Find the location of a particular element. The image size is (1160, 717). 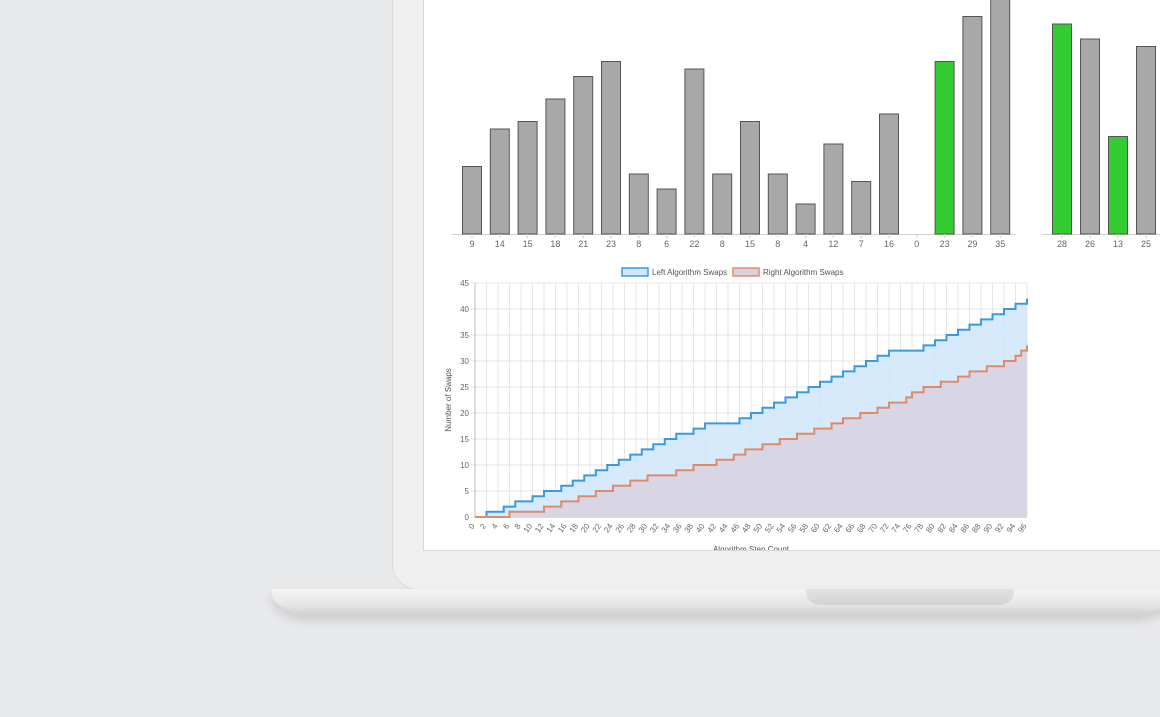

x-tick-label: 42 is located at coordinates (712, 528).